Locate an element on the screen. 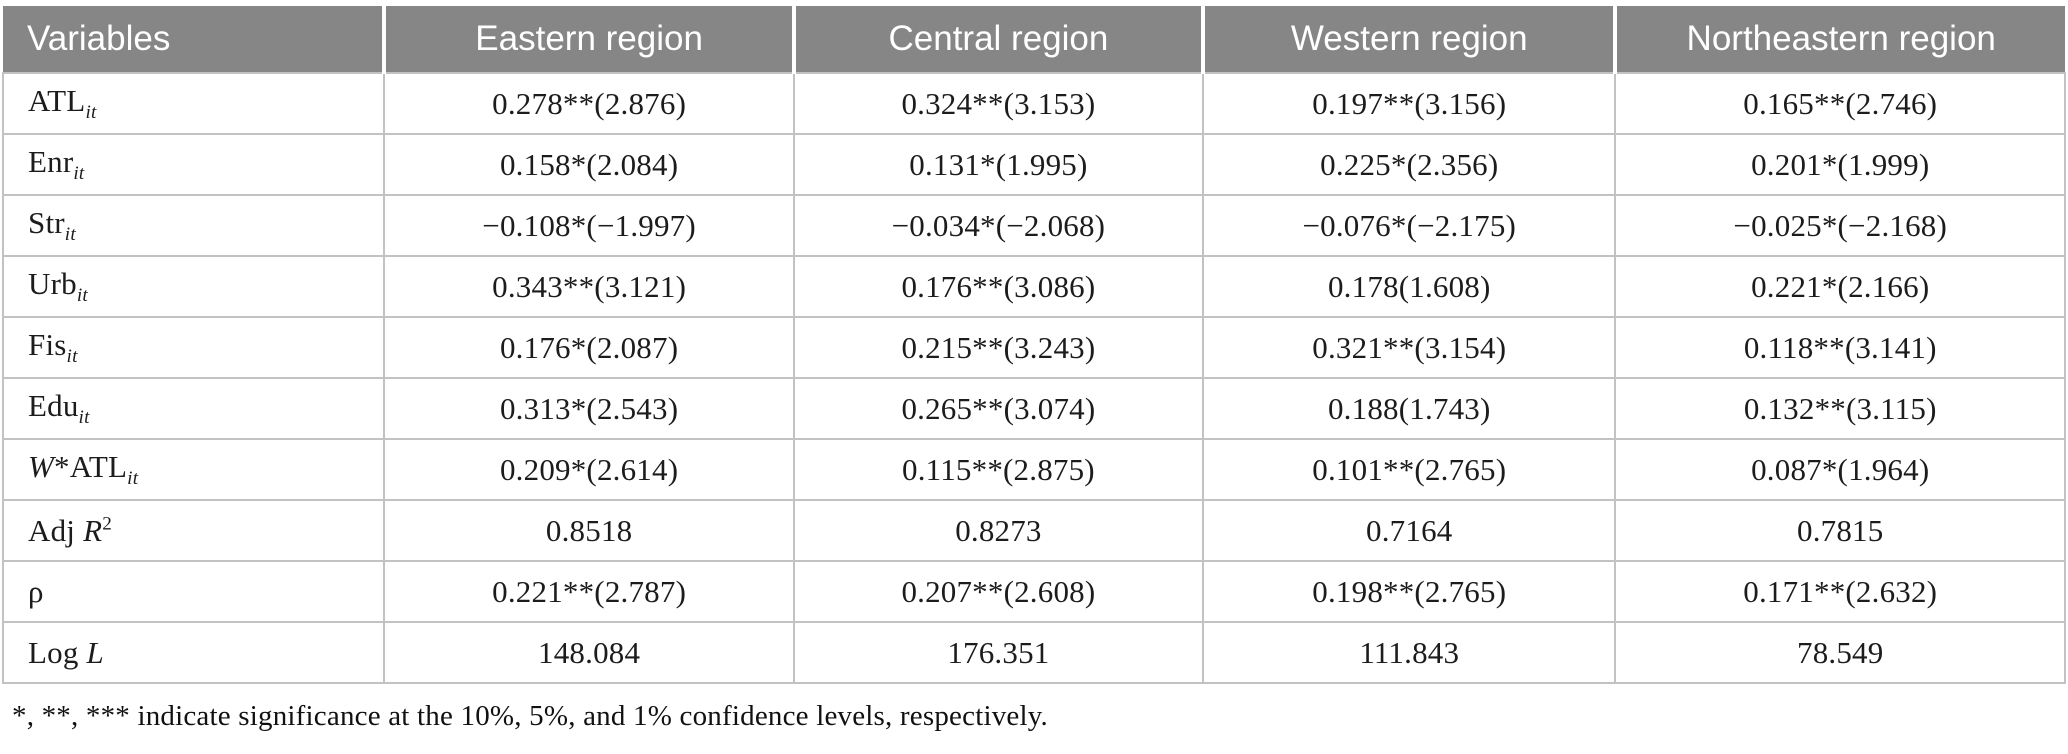 The height and width of the screenshot is (754, 2068). variable-label: Urbit is located at coordinates (193, 286).